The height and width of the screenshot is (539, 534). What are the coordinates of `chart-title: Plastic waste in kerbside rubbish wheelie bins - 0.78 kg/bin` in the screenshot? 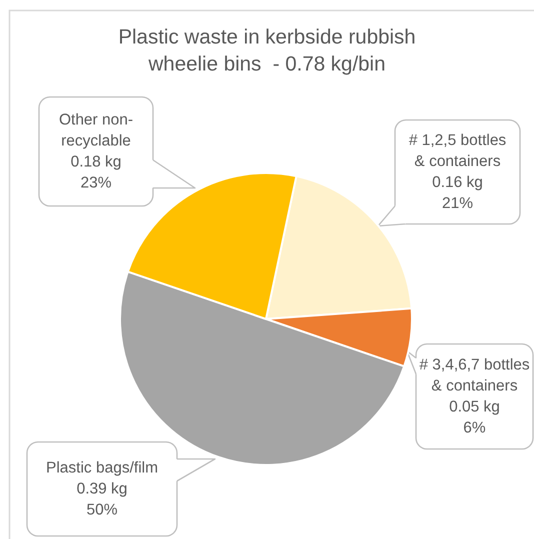 It's located at (267, 51).